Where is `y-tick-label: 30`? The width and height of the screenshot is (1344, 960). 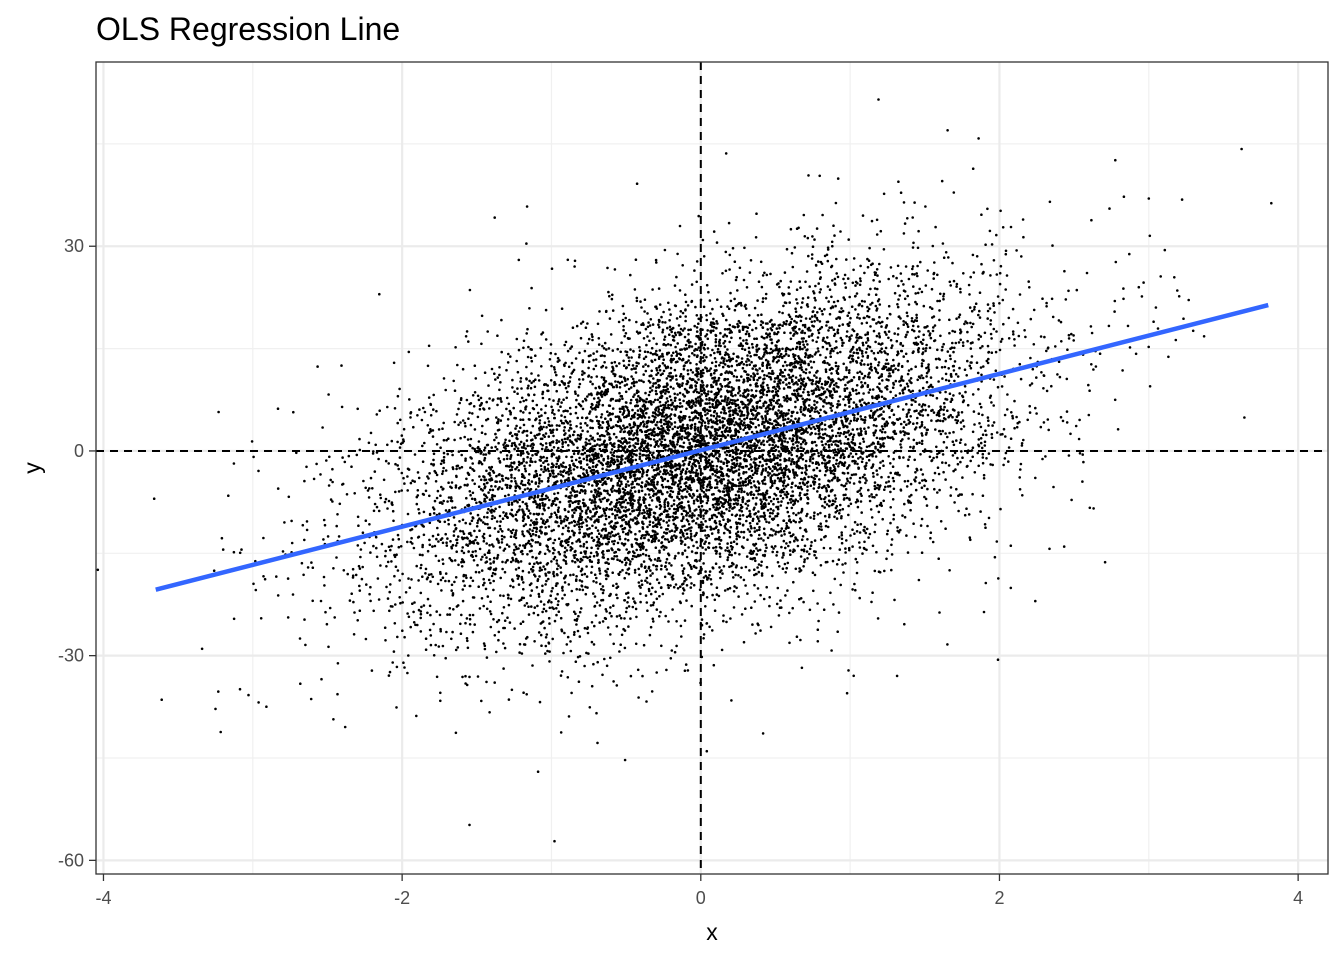 y-tick-label: 30 is located at coordinates (74, 246).